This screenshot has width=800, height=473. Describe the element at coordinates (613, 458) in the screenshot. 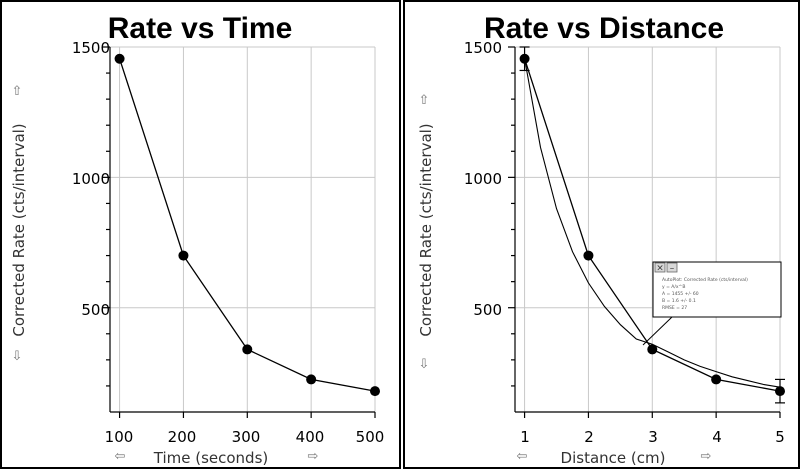

I see `right-x-axis-label: Distance (cm)` at that location.